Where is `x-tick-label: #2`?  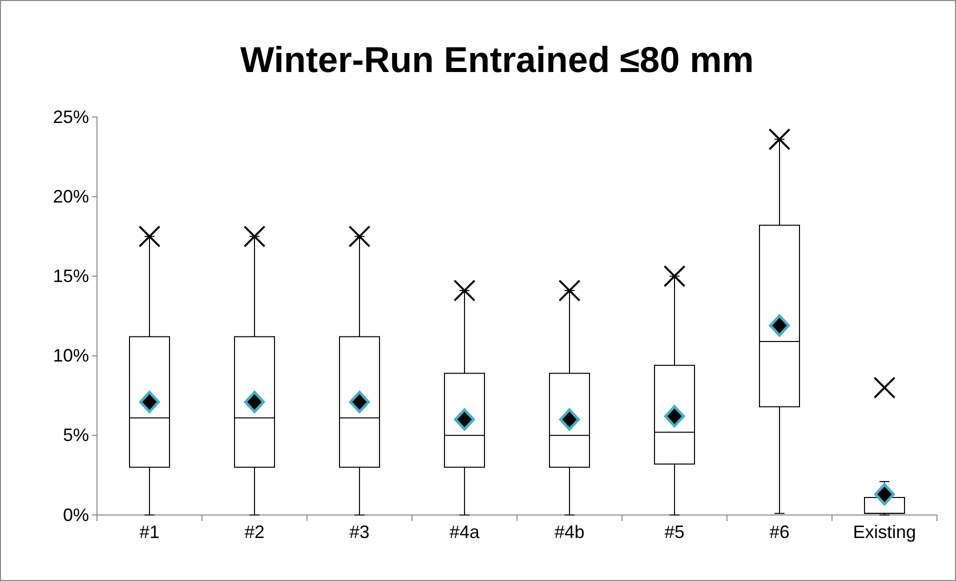
x-tick-label: #2 is located at coordinates (254, 532).